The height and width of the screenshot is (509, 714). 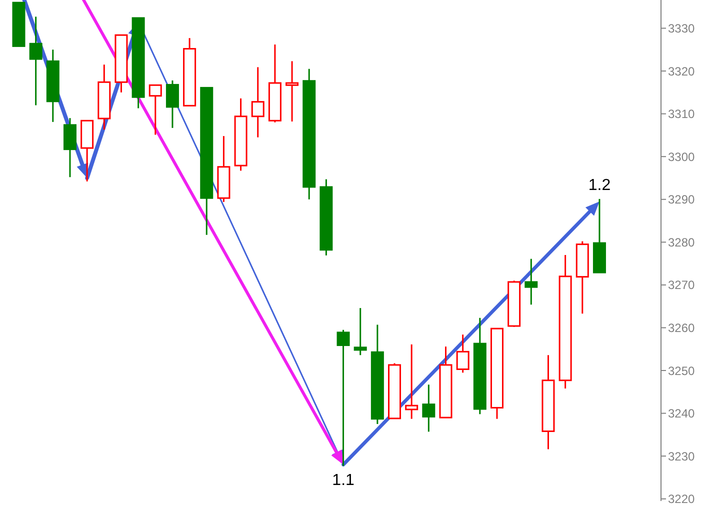 I want to click on annotation: 1.1, so click(x=343, y=481).